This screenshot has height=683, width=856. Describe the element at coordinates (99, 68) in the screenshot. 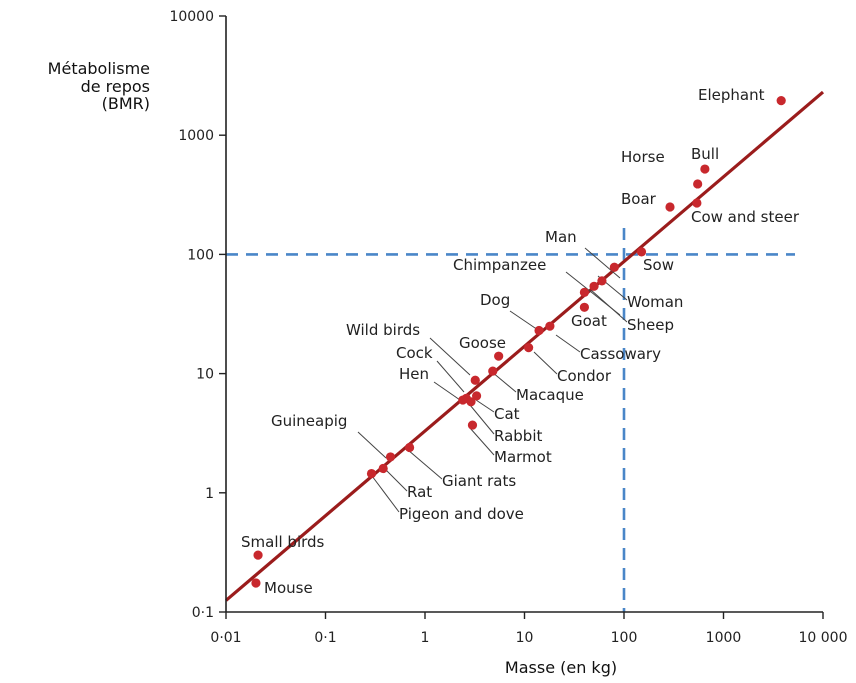

I see `y-axis-title-line-1: Métabolisme` at that location.